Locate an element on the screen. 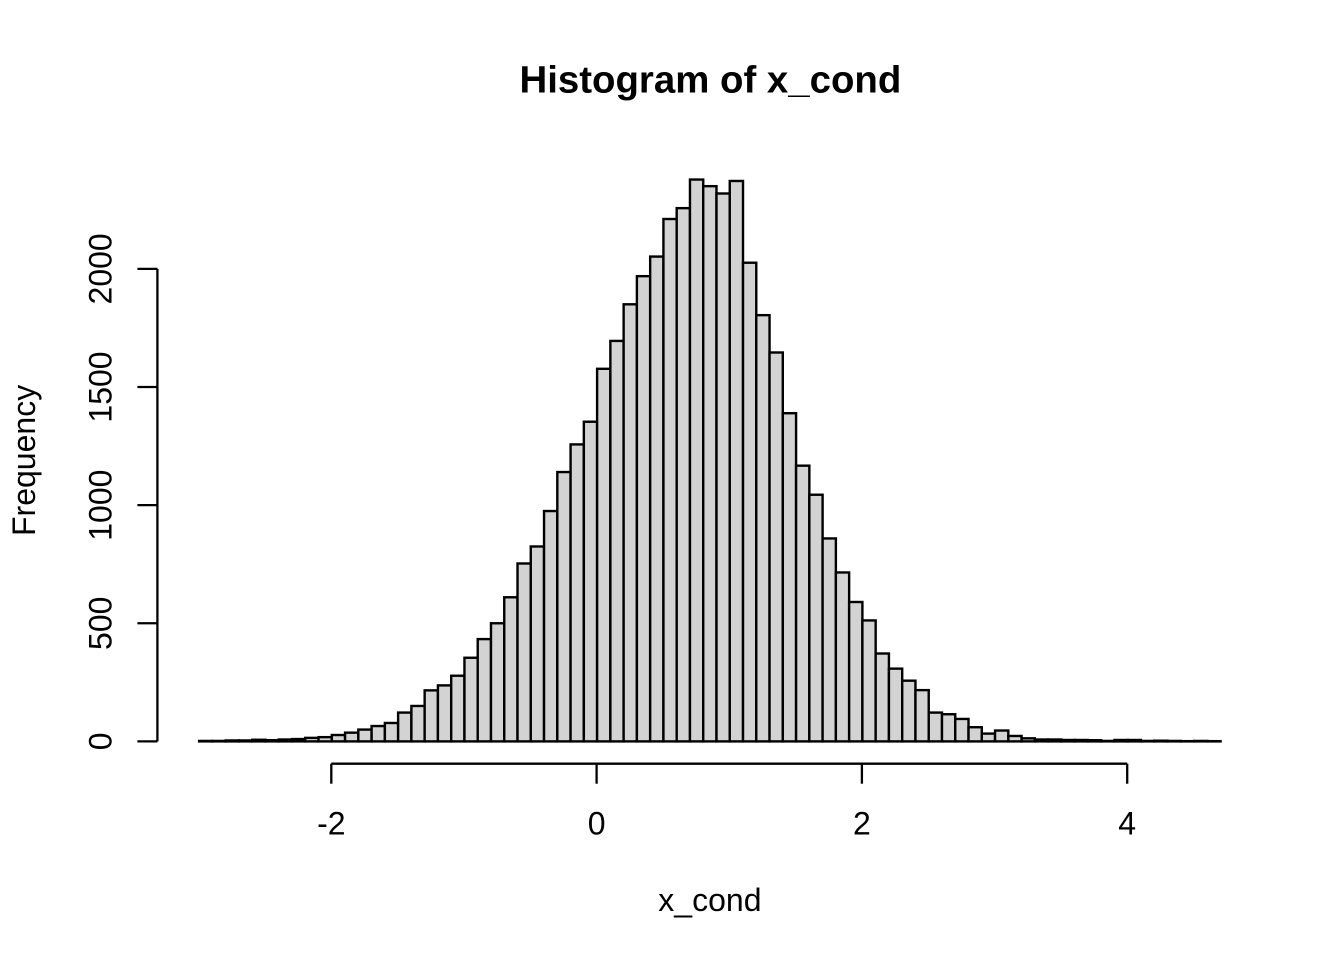 This screenshot has width=1344, height=960. svg-text: 2 is located at coordinates (862, 824).